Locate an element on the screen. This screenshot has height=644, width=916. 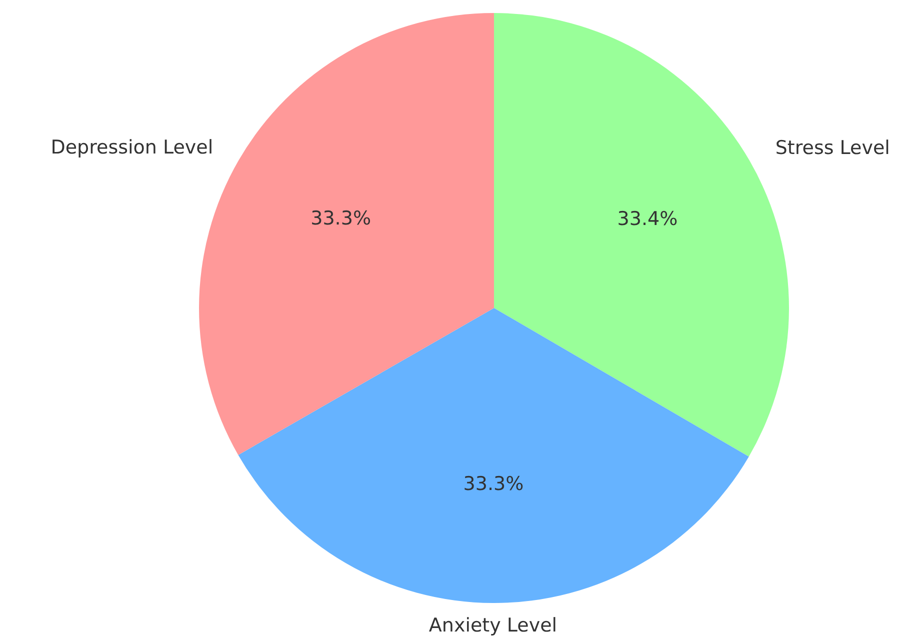
slice-label: Depression Level is located at coordinates (132, 147).